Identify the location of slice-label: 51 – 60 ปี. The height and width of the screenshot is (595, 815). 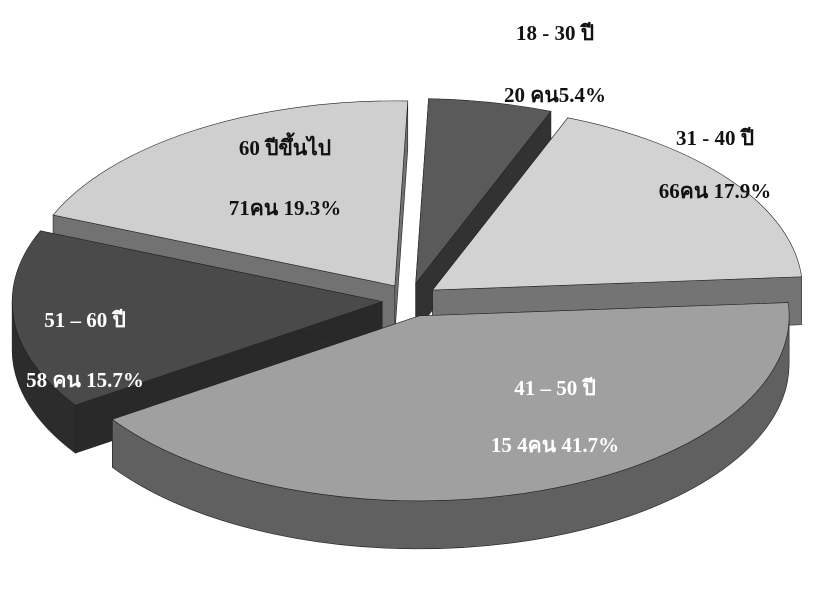
(85, 320).